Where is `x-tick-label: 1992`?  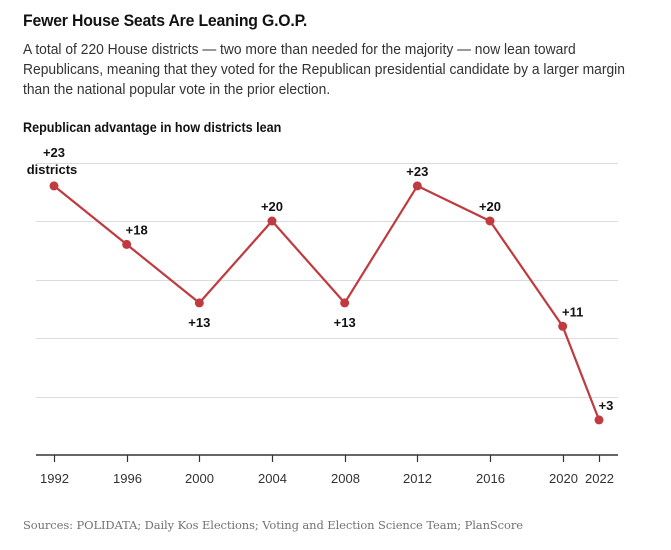 x-tick-label: 1992 is located at coordinates (54, 478).